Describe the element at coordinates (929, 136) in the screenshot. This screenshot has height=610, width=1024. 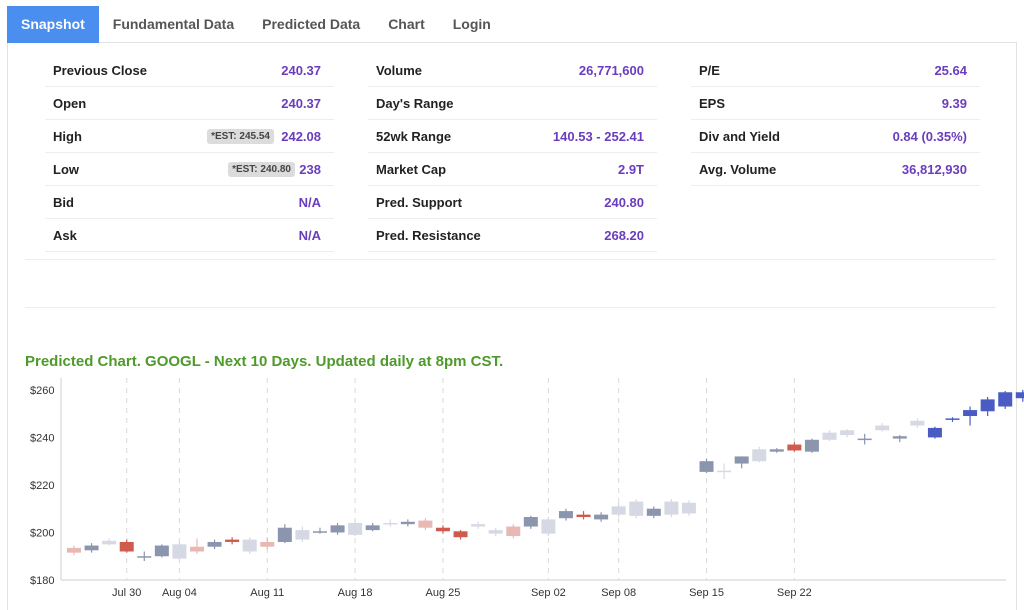
I see `stat-value: 0.84 (0.35%)` at that location.